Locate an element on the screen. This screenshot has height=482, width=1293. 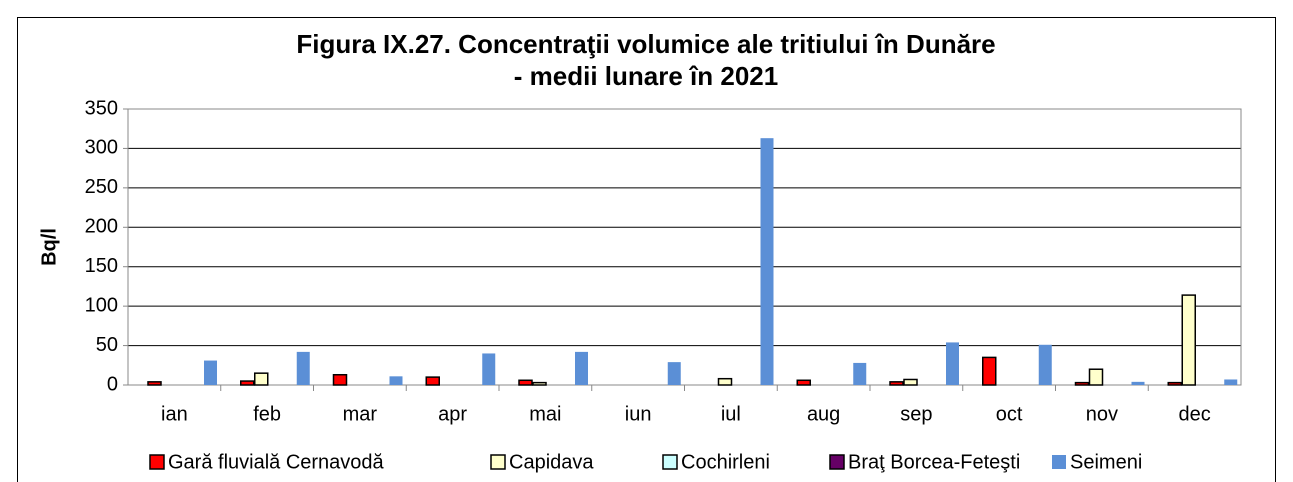
y-tick-label: 250 is located at coordinates (101, 187).